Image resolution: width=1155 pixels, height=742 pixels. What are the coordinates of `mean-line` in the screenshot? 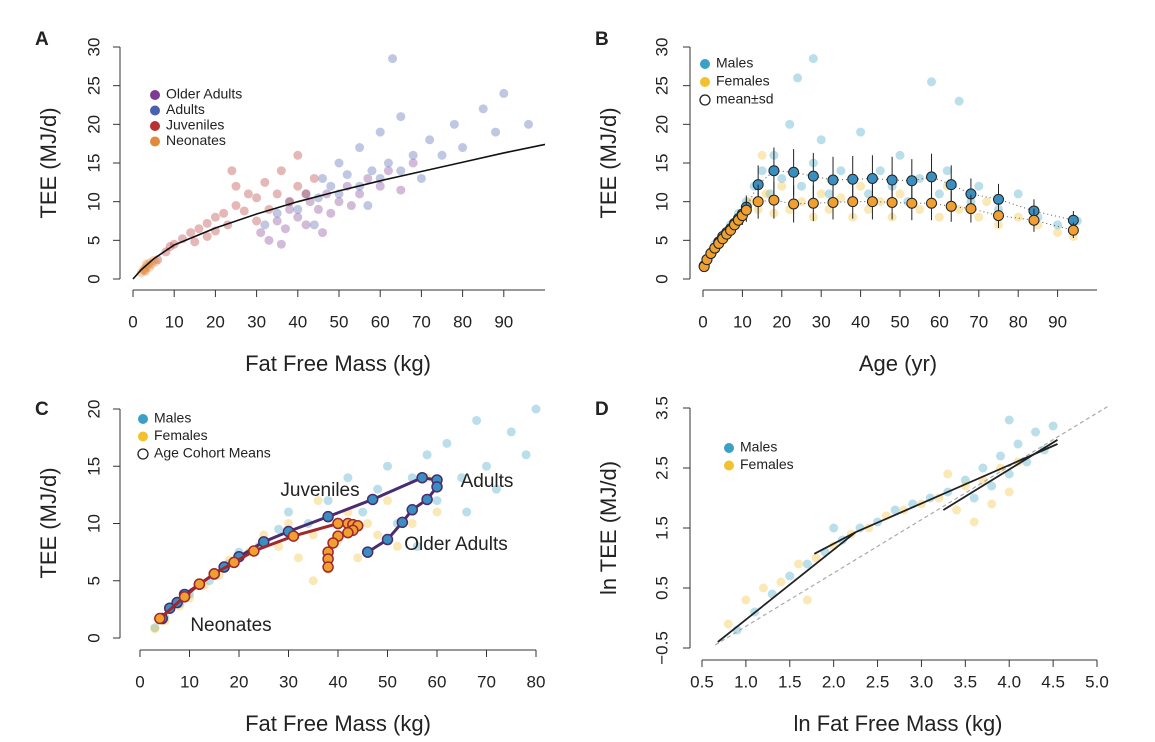 It's located at (888, 233).